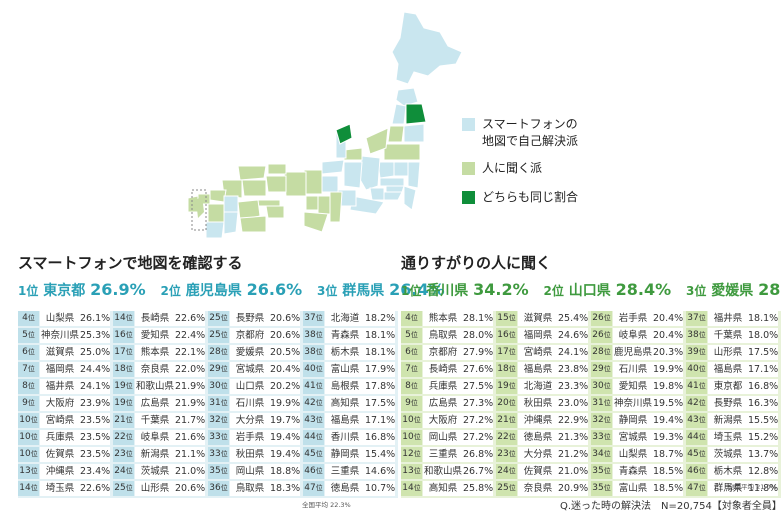  I want to click on percentage-value: 27.9%, so click(478, 352).